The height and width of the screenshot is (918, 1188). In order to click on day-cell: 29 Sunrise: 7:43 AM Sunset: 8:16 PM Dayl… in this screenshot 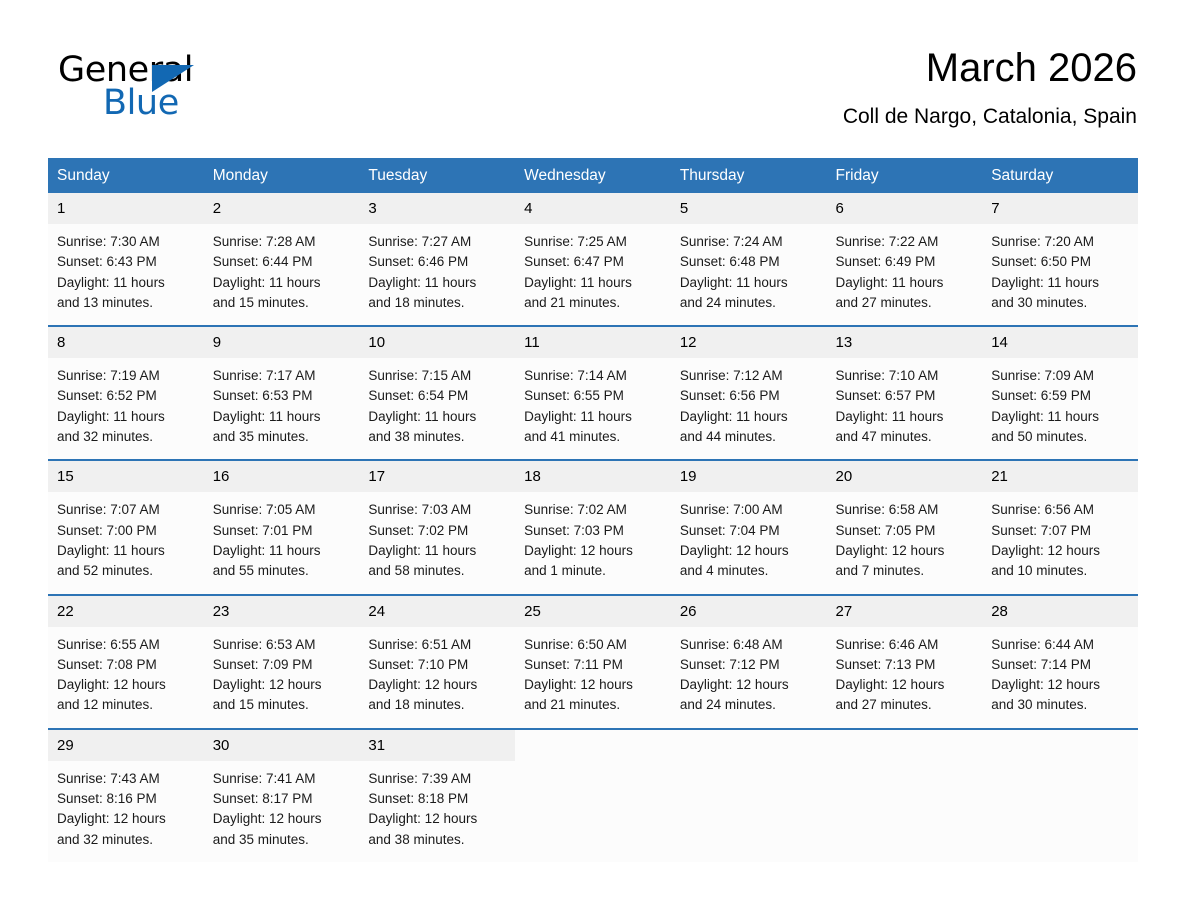, I will do `click(126, 794)`.